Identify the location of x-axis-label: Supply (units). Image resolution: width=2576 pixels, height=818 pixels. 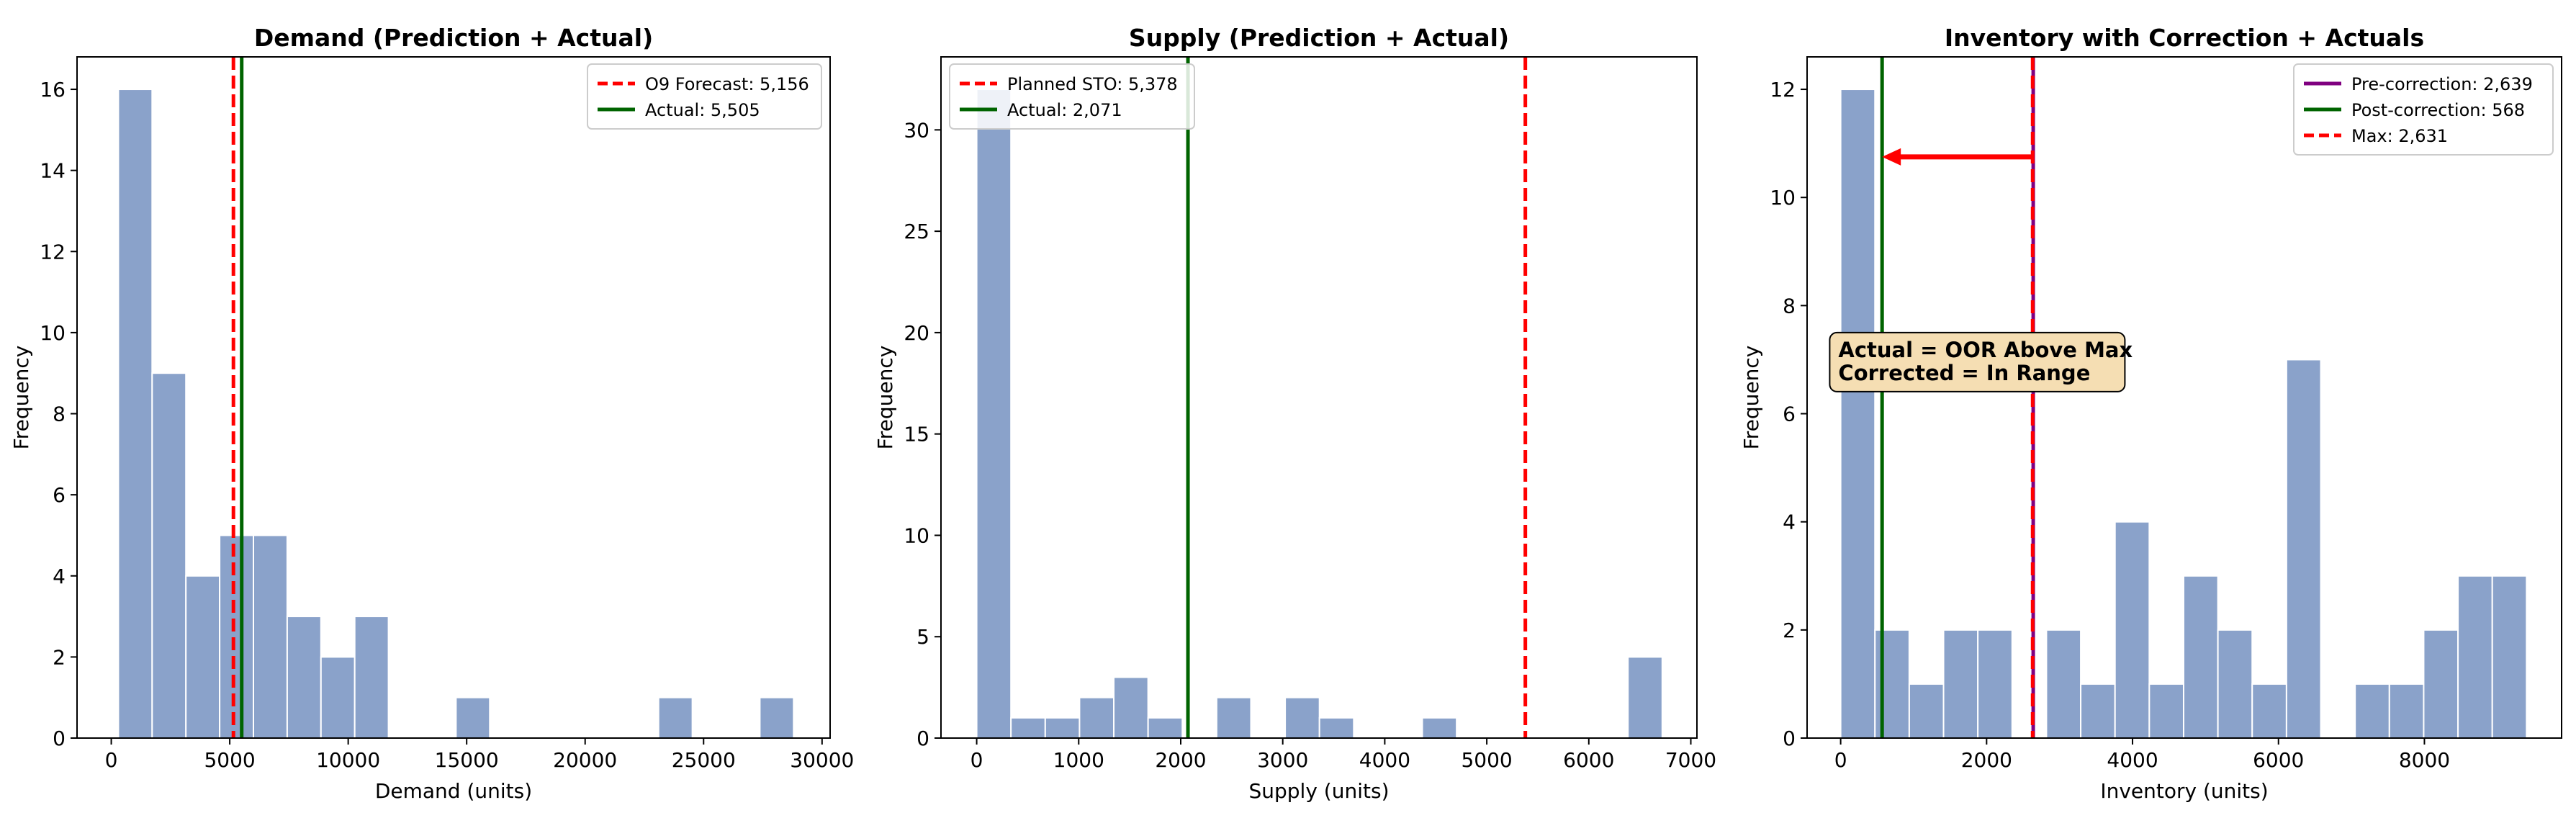
(1318, 791).